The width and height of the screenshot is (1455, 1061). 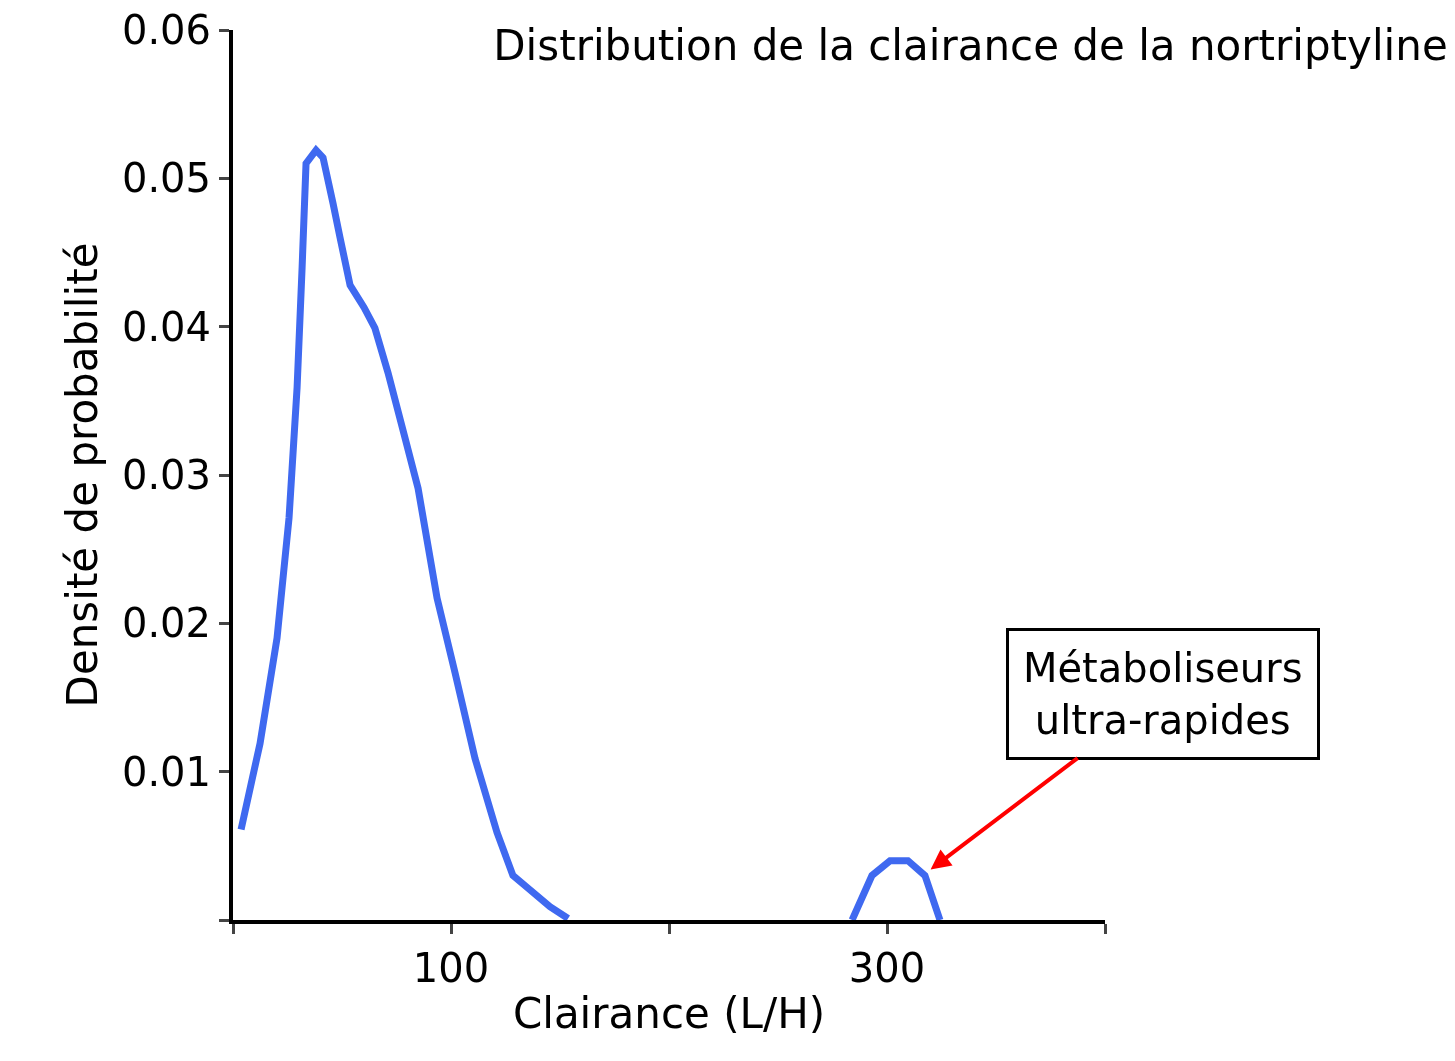 What do you see at coordinates (166, 30) in the screenshot?
I see `y-tick-label: 0.06` at bounding box center [166, 30].